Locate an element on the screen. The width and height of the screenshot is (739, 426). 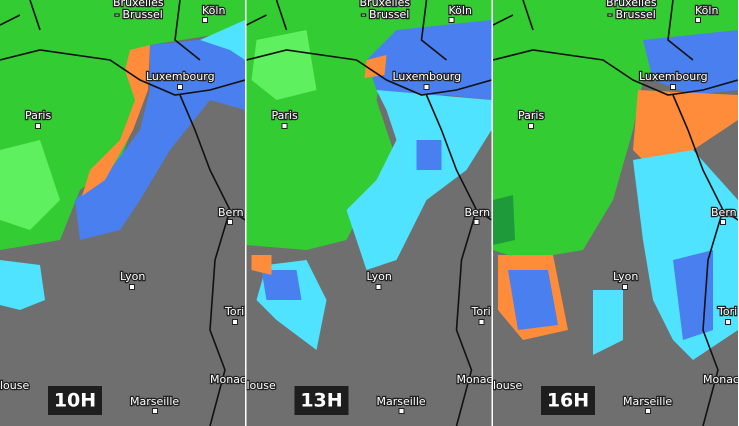
time-label: 16H is located at coordinates (568, 401).